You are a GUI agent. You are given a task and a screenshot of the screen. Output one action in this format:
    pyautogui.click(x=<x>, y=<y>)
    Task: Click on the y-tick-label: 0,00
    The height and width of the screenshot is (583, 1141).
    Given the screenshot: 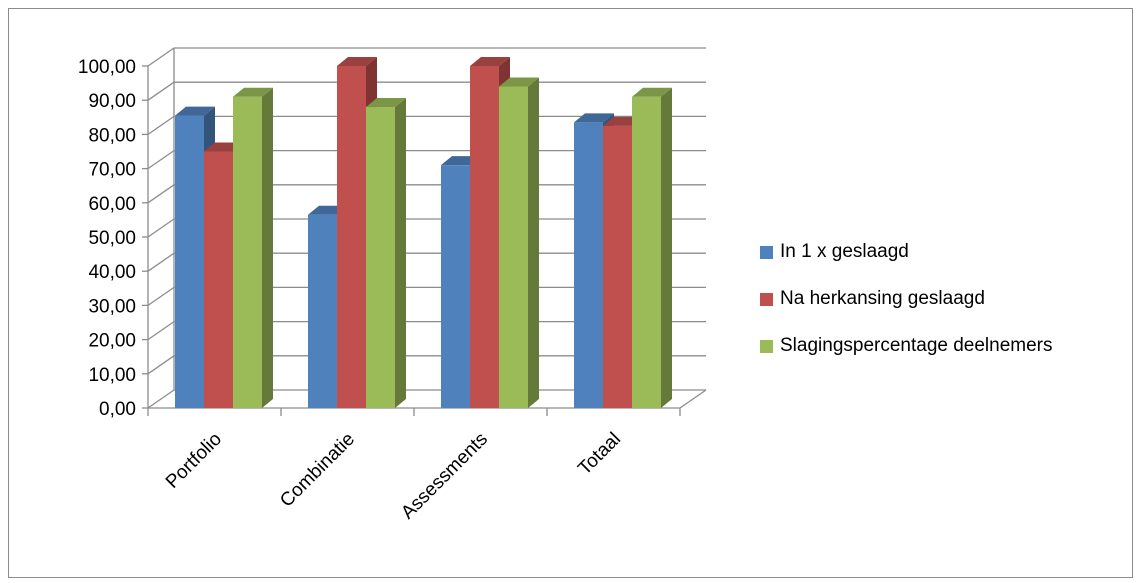 What is the action you would take?
    pyautogui.click(x=117, y=409)
    